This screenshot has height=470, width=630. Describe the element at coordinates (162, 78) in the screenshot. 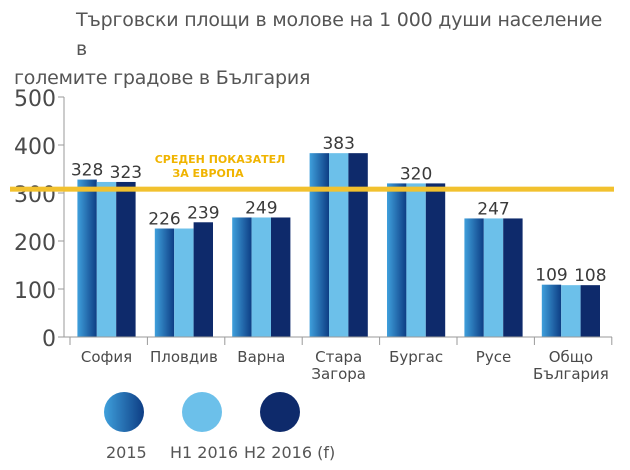

I see `chart-title-line-2: големите градове в България` at that location.